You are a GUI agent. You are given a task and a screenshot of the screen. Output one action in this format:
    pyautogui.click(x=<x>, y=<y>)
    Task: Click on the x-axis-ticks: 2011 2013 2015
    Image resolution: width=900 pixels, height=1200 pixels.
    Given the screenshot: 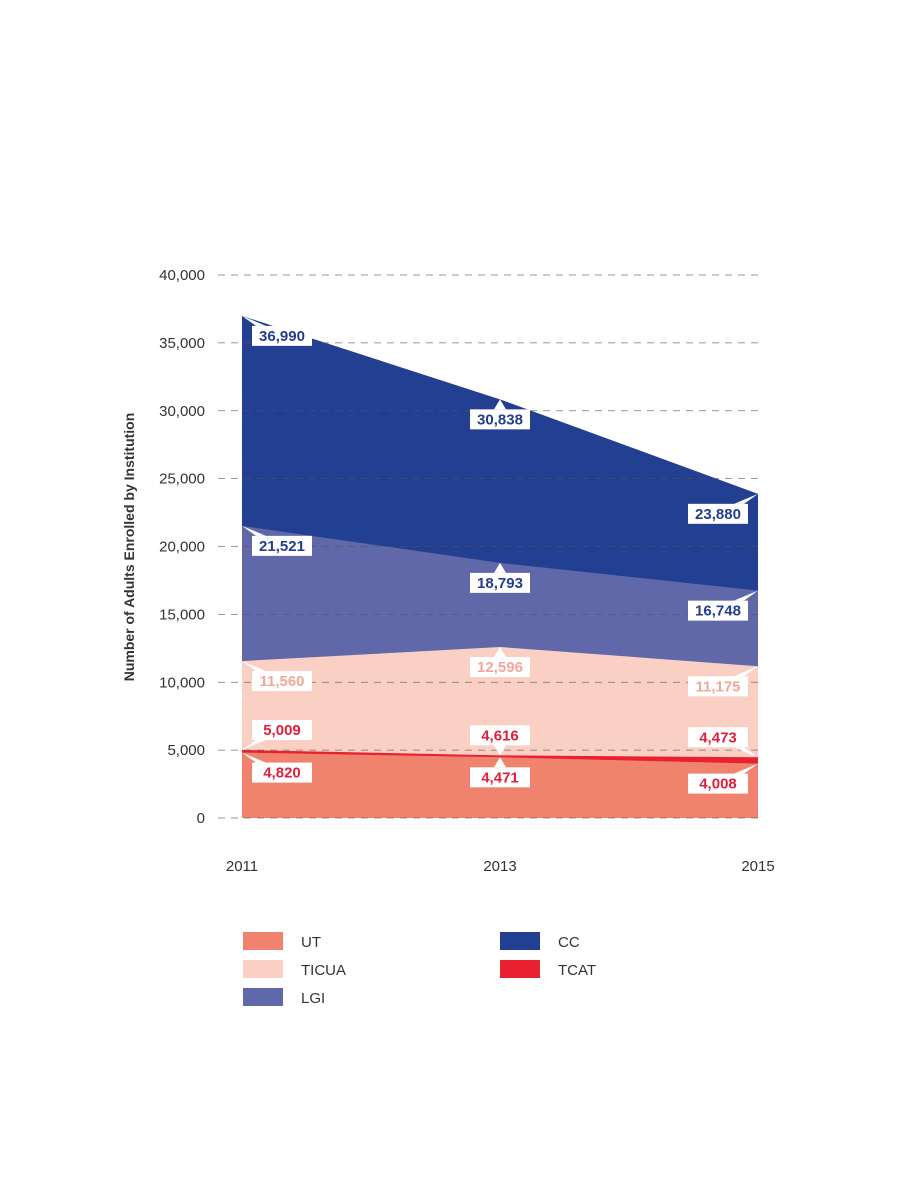 What is the action you would take?
    pyautogui.click(x=500, y=866)
    